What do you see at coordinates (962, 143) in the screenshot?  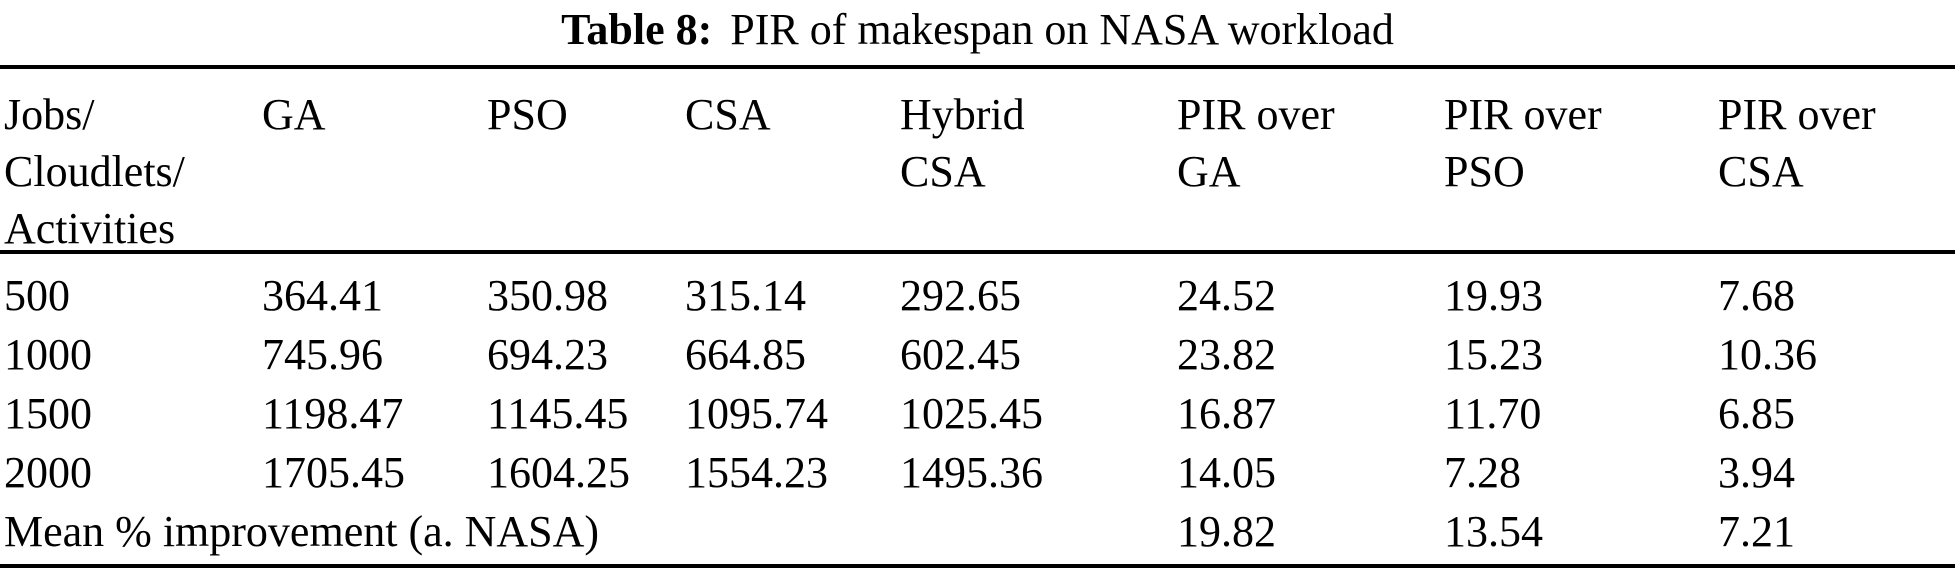 I see `header-cell-hybrid-csa: Hybrid CSA` at bounding box center [962, 143].